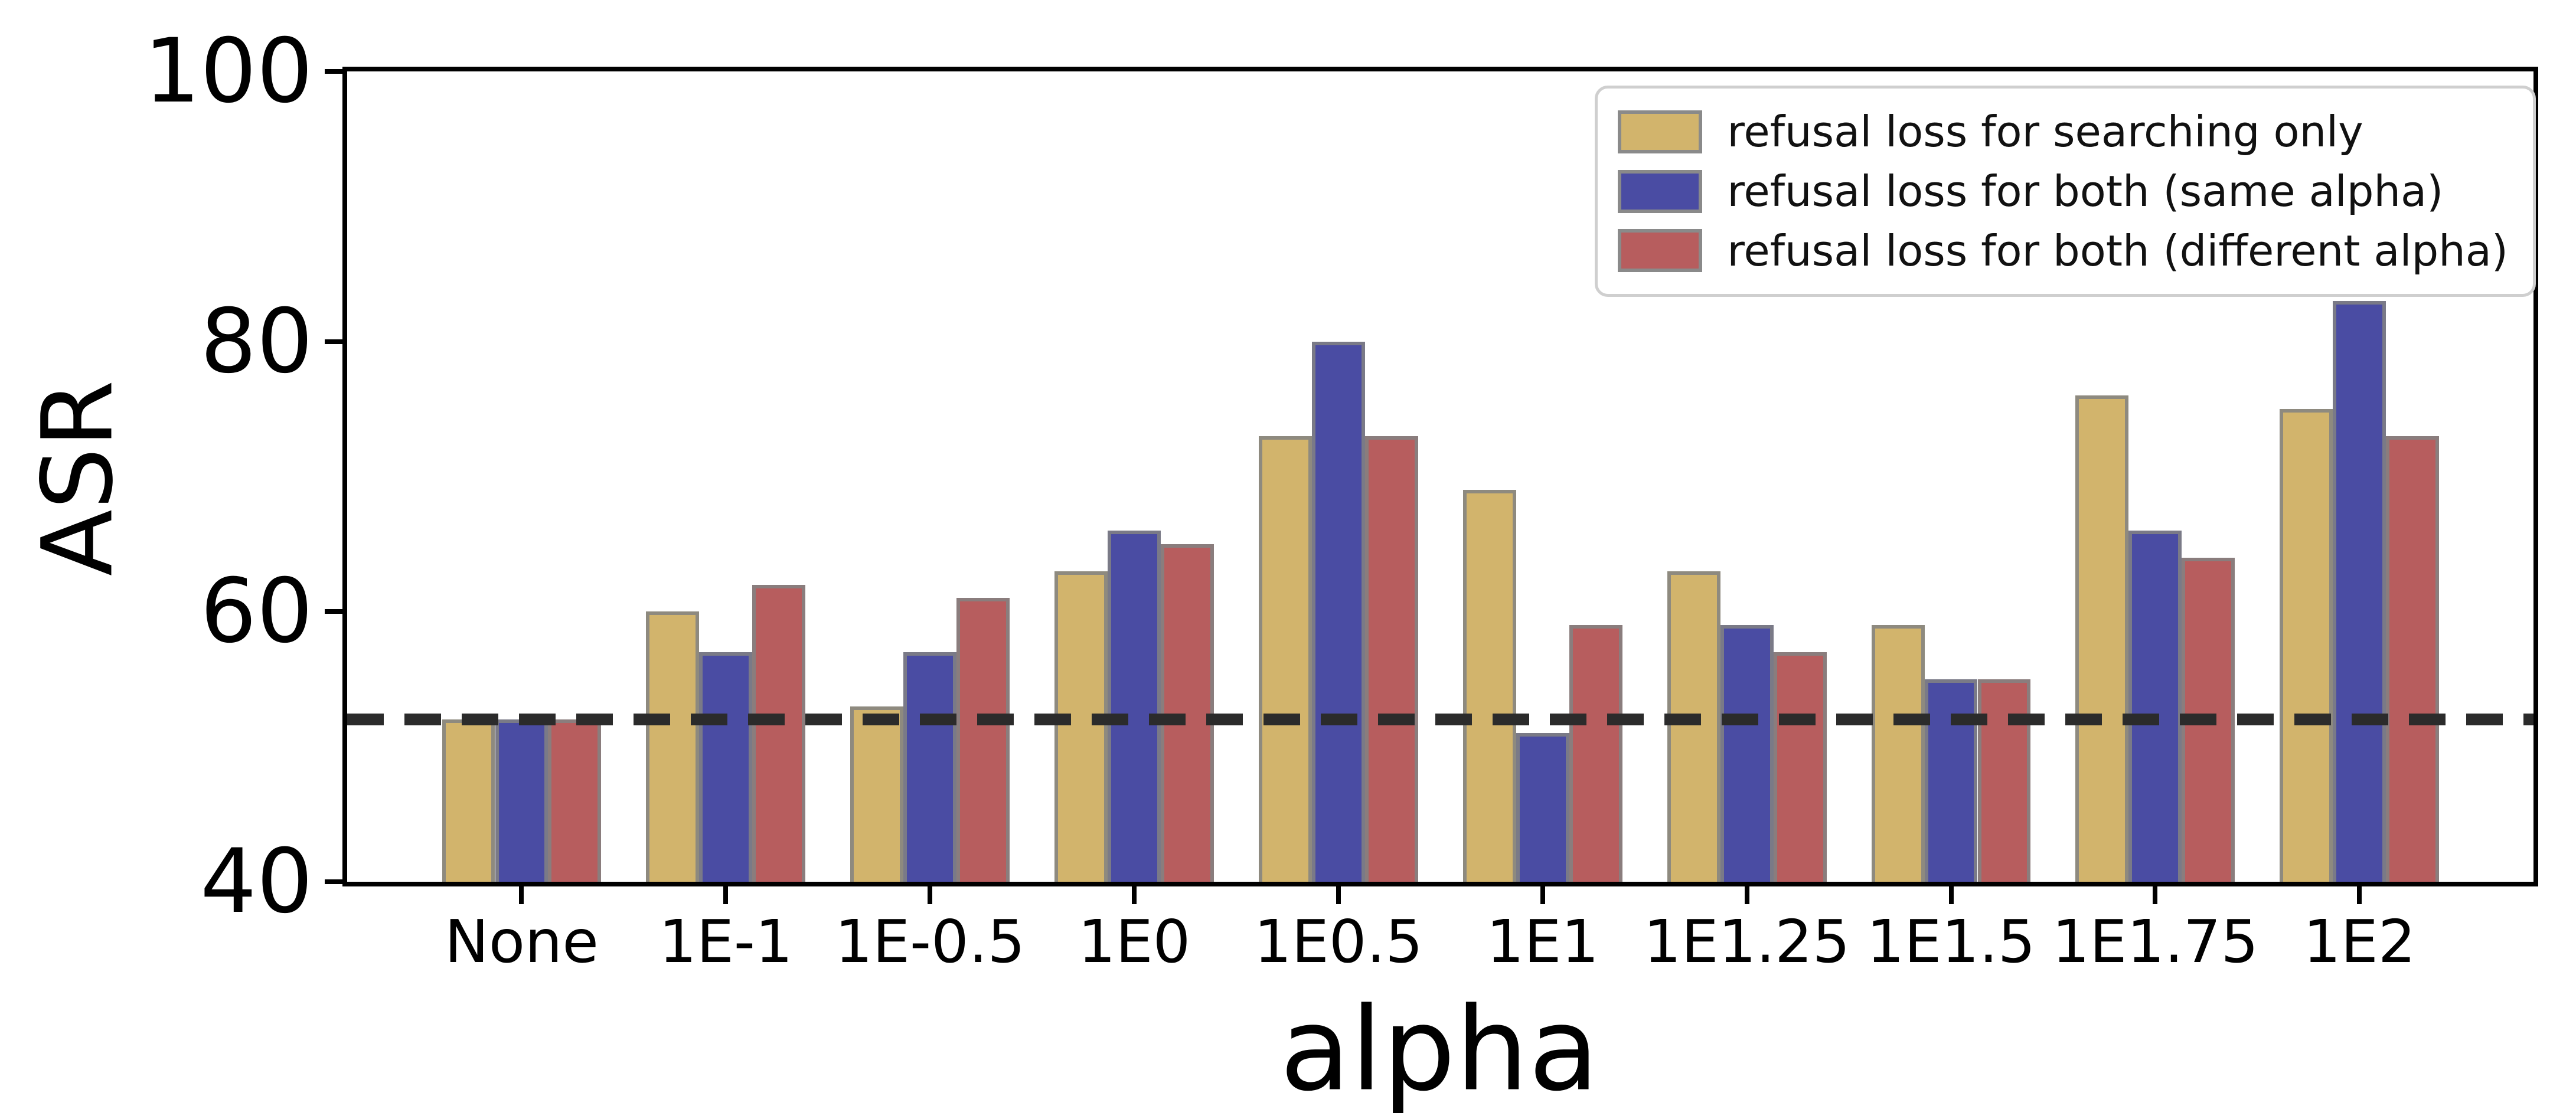 This screenshot has width=2576, height=1119. I want to click on legend-item: refusal loss for both (same alpha), so click(2063, 191).